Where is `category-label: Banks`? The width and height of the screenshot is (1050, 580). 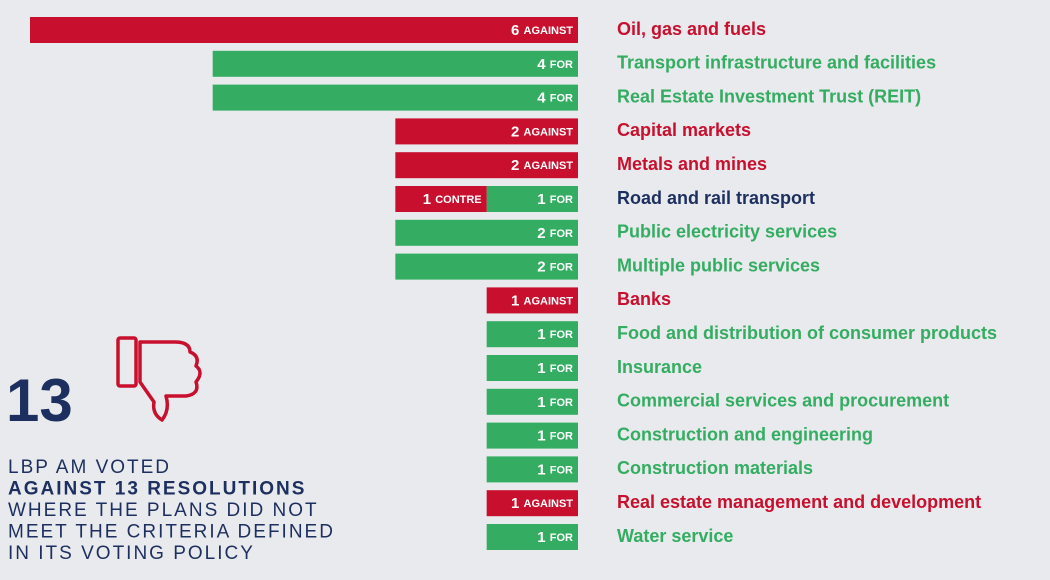 category-label: Banks is located at coordinates (644, 299).